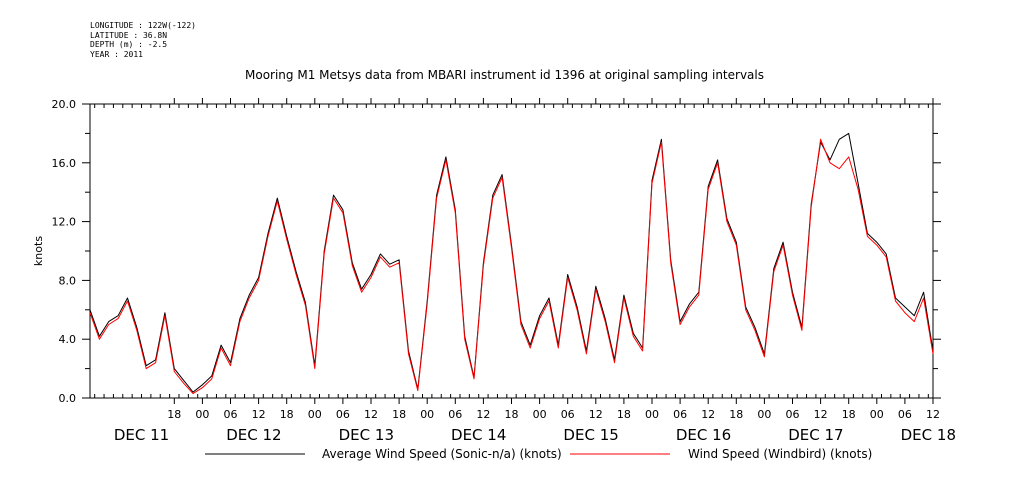 The height and width of the screenshot is (504, 1009). I want to click on y-tick-label: 16.0, so click(64, 163).